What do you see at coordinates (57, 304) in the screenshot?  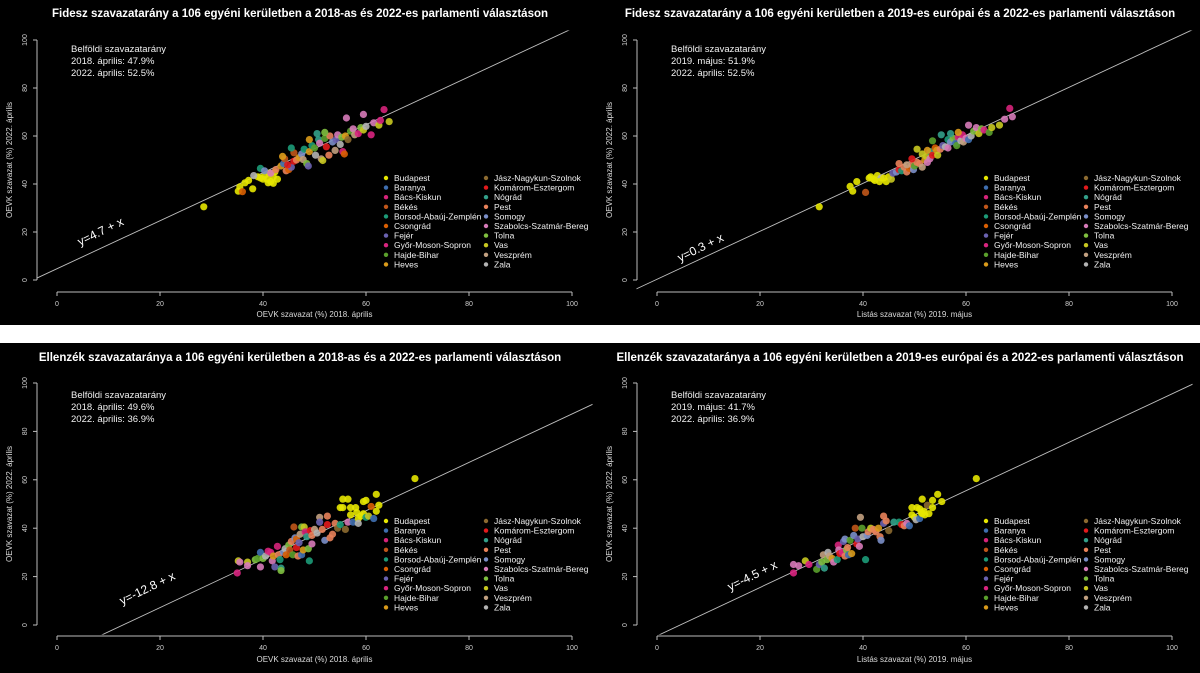 I see `x-tick-label: 0` at bounding box center [57, 304].